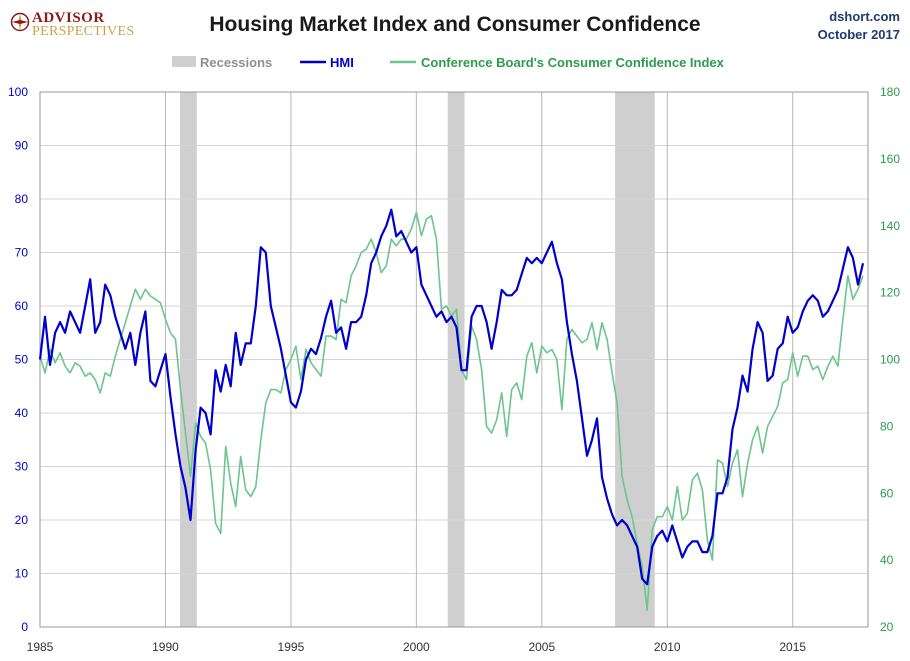  I want to click on y-left-tick-label-9: 90, so click(22, 146).